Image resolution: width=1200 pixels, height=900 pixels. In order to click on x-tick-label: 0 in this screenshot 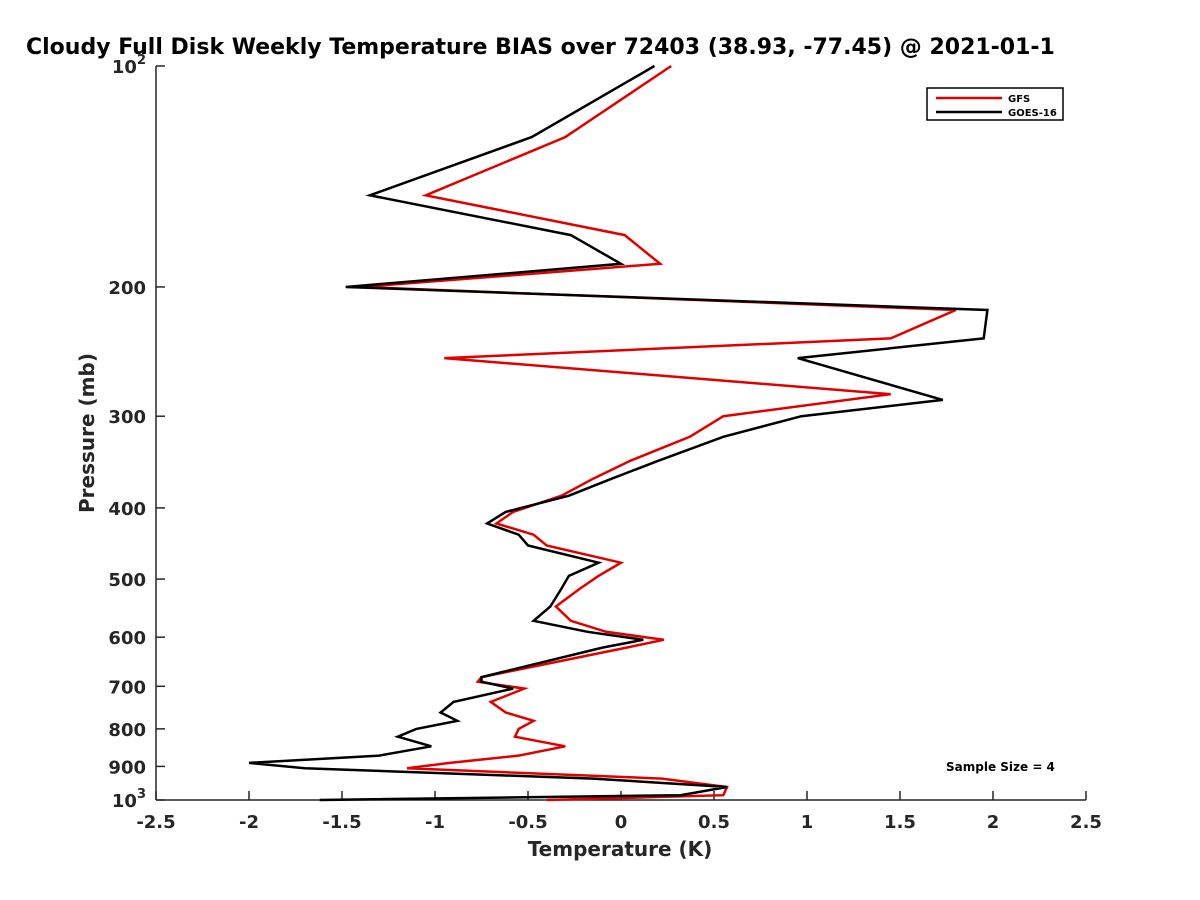, I will do `click(621, 822)`.